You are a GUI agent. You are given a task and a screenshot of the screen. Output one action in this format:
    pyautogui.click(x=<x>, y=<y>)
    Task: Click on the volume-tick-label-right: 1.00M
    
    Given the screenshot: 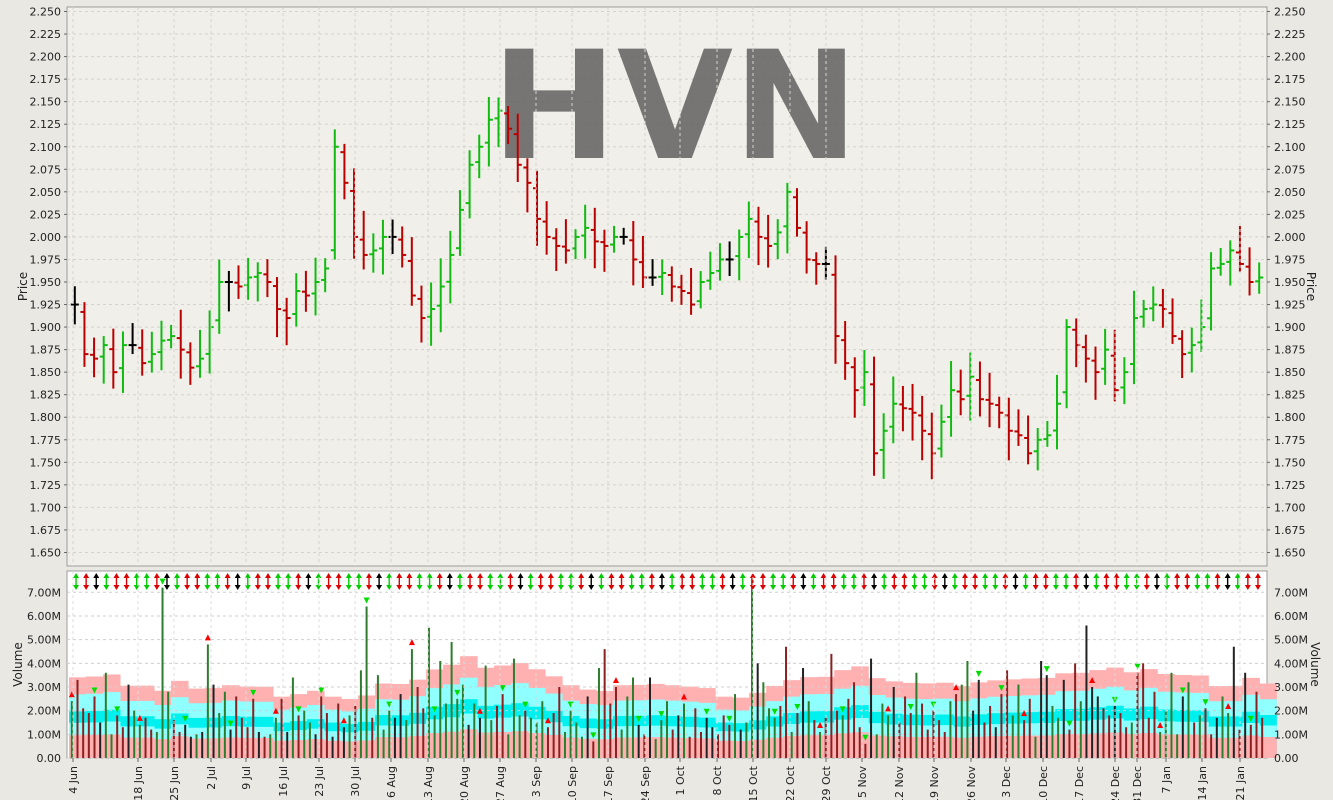 What is the action you would take?
    pyautogui.click(x=1291, y=734)
    